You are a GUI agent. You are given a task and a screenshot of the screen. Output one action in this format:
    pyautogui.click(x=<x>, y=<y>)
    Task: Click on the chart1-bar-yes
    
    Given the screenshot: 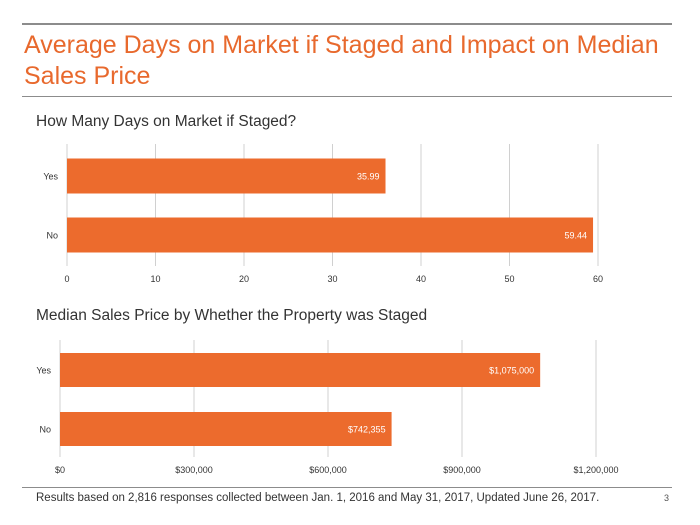 What is the action you would take?
    pyautogui.click(x=226, y=176)
    